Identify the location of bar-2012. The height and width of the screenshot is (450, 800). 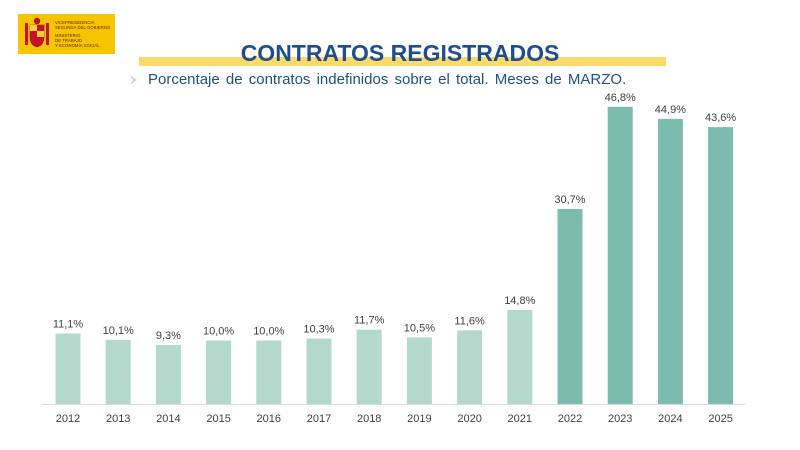
(68, 368).